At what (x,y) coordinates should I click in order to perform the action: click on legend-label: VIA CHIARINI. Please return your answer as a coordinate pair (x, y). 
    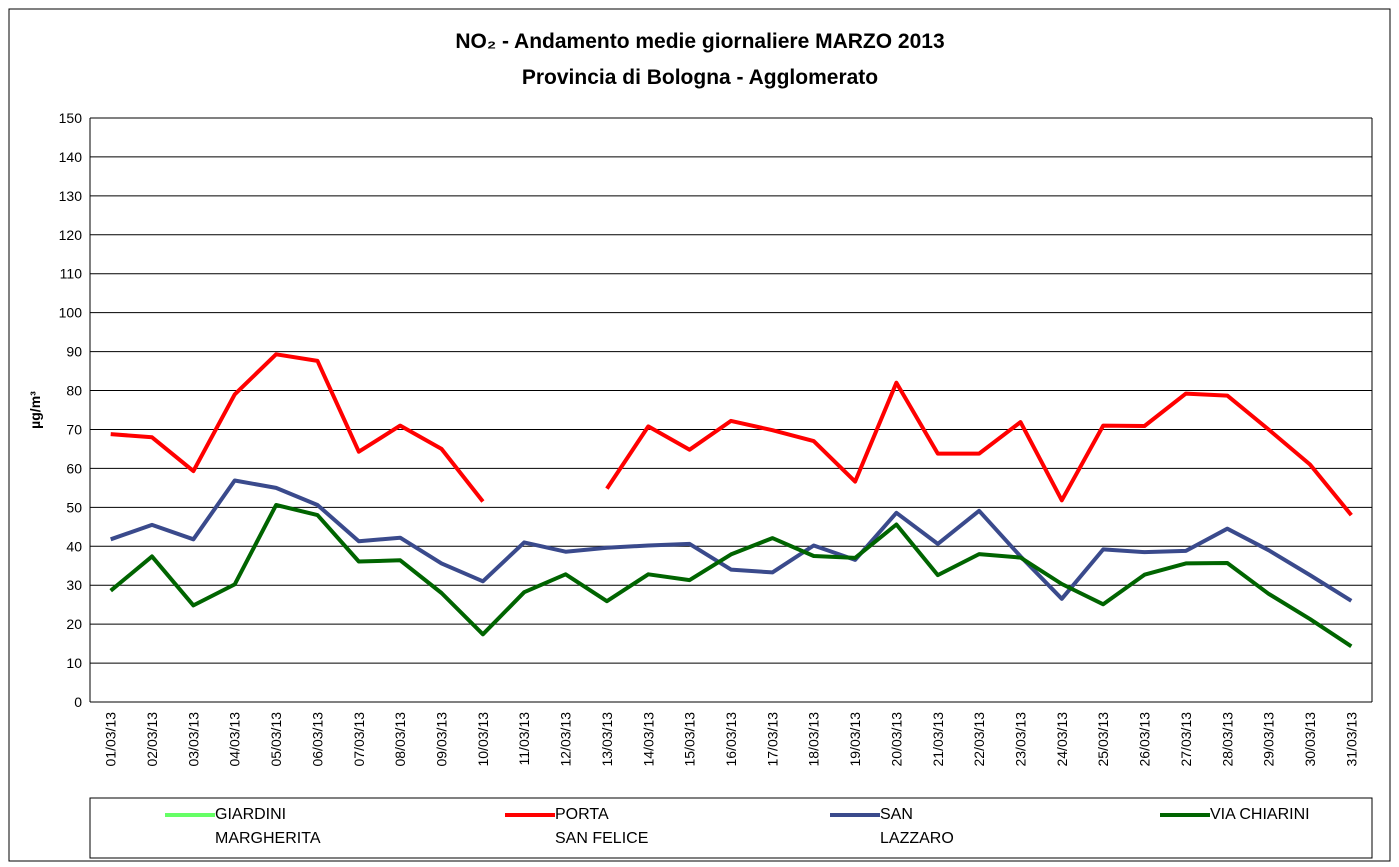
    Looking at the image, I should click on (1260, 814).